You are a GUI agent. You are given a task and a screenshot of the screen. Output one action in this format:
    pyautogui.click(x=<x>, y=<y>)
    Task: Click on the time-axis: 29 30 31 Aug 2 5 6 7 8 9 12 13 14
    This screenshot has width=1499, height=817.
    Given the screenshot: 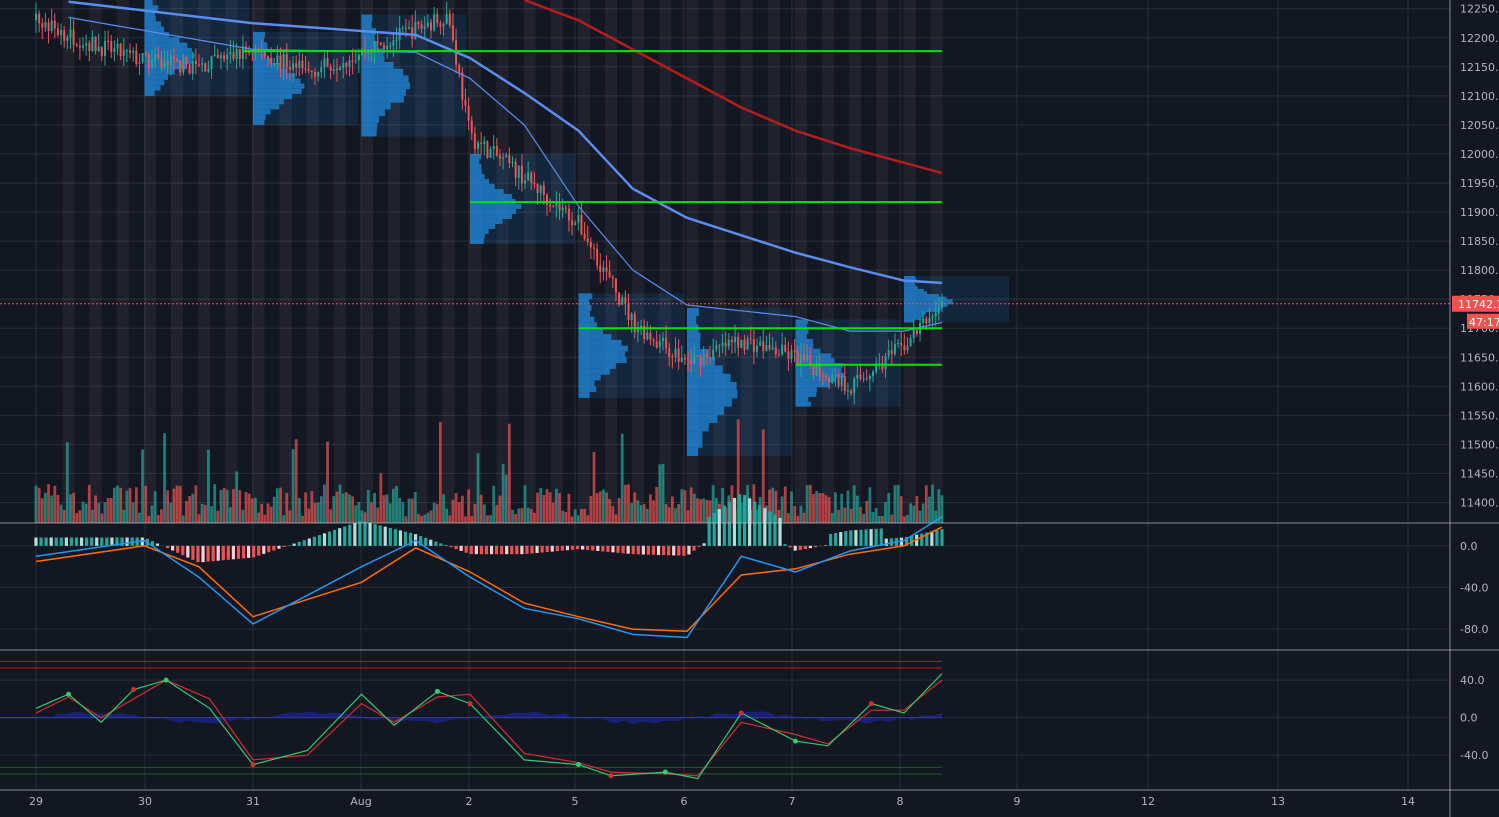 What is the action you would take?
    pyautogui.click(x=722, y=801)
    